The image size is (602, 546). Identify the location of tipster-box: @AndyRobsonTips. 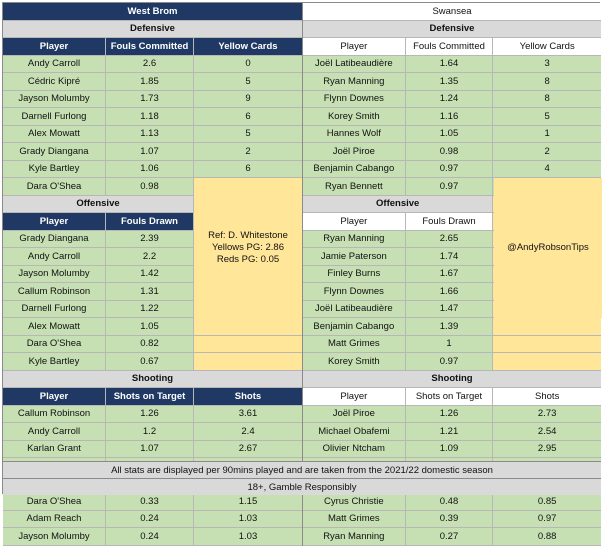
(548, 248).